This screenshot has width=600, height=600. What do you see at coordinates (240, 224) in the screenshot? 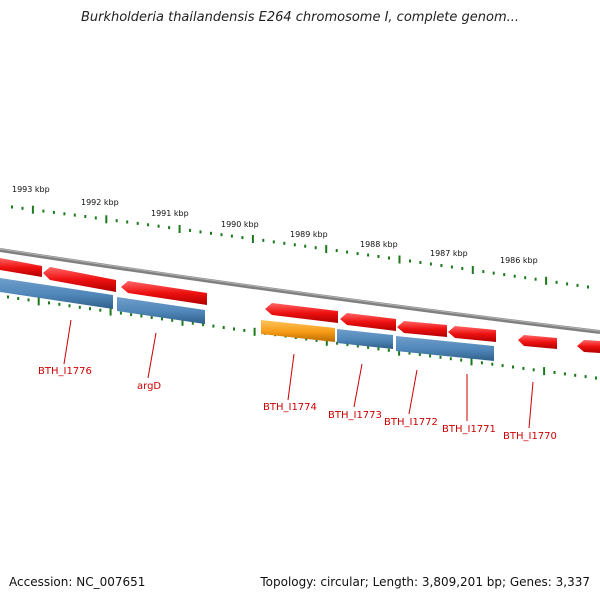
I see `kbp-label: 1990 kbp` at bounding box center [240, 224].